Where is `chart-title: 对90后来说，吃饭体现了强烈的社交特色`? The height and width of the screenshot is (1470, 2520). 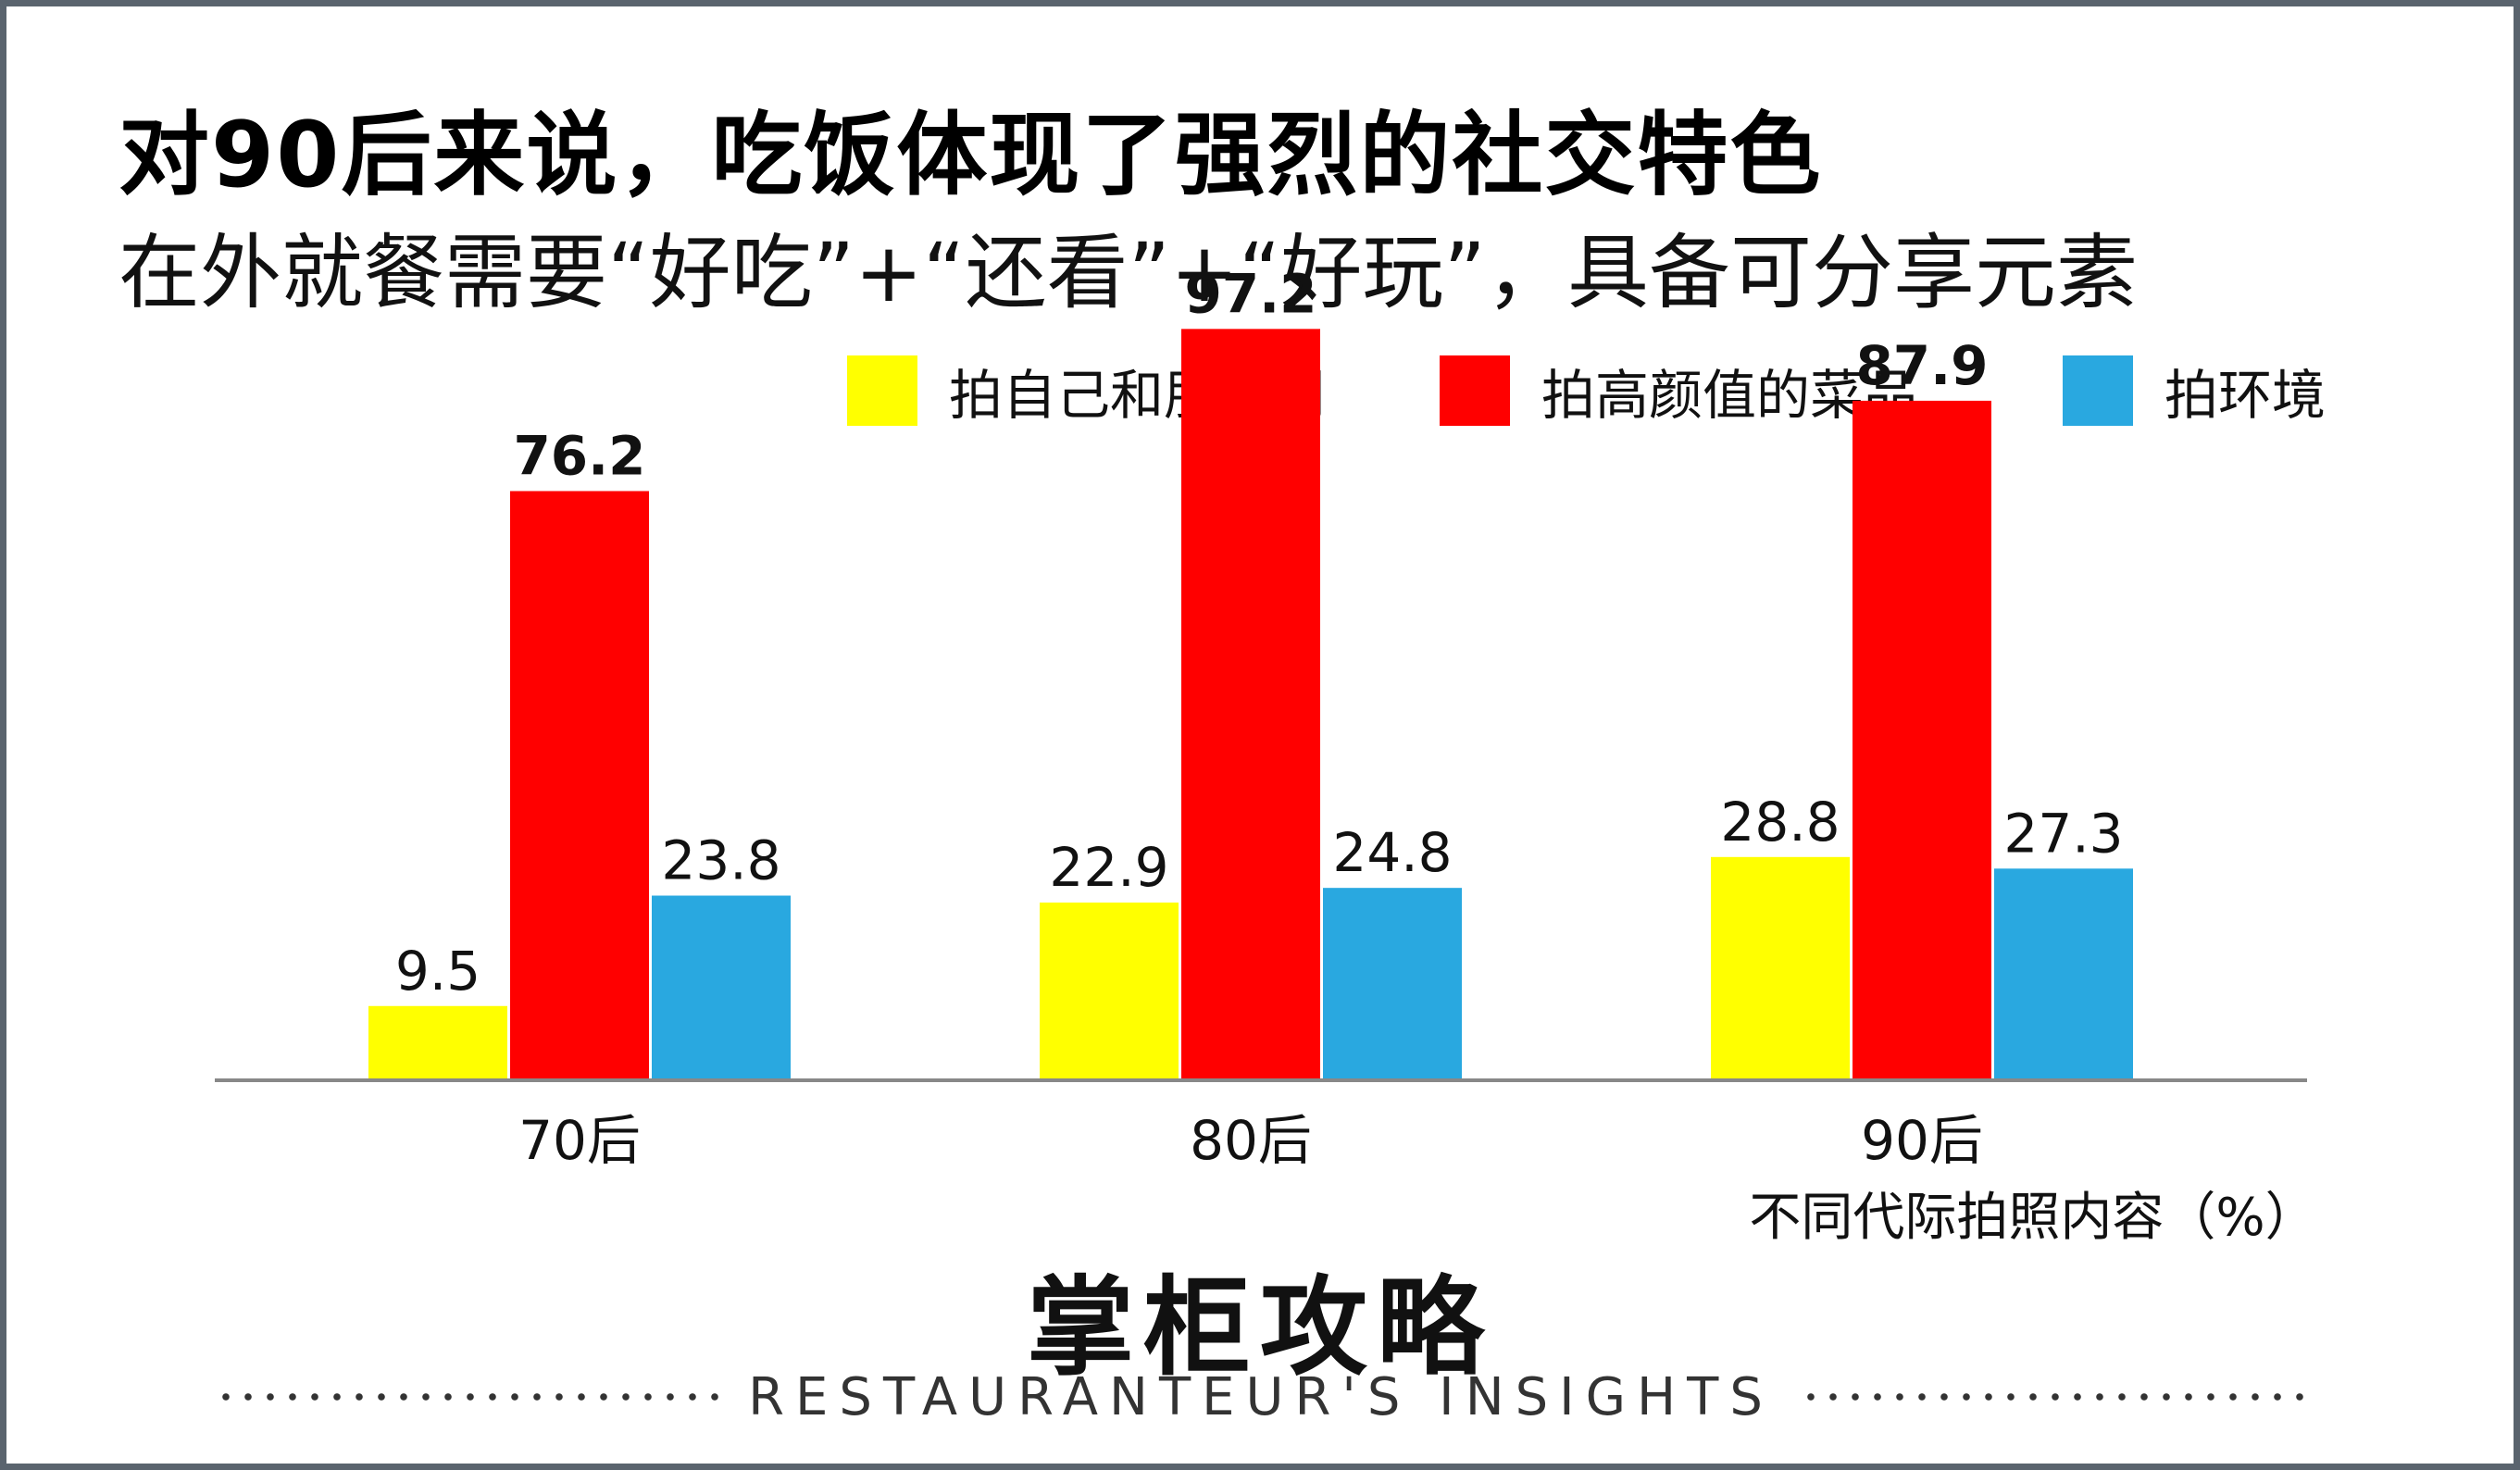
chart-title: 对90后来说，吃饭体现了强烈的社交特色 is located at coordinates (971, 155).